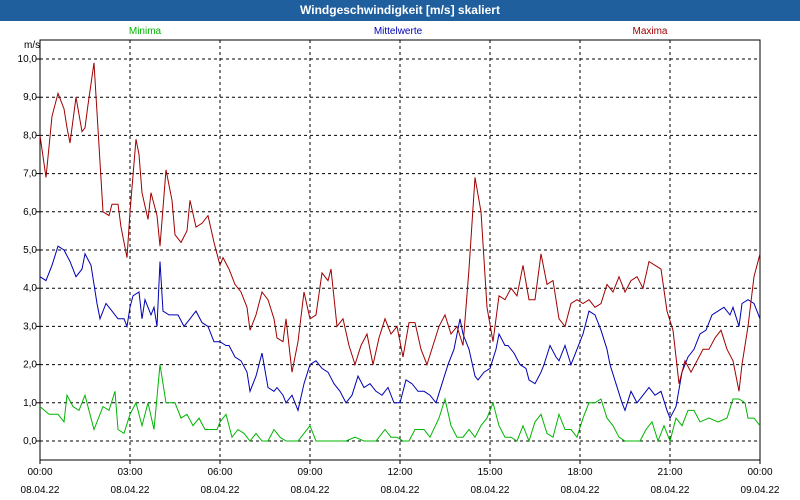 The image size is (800, 500). Describe the element at coordinates (28, 59) in the screenshot. I see `y-tick-label: 10,0` at that location.